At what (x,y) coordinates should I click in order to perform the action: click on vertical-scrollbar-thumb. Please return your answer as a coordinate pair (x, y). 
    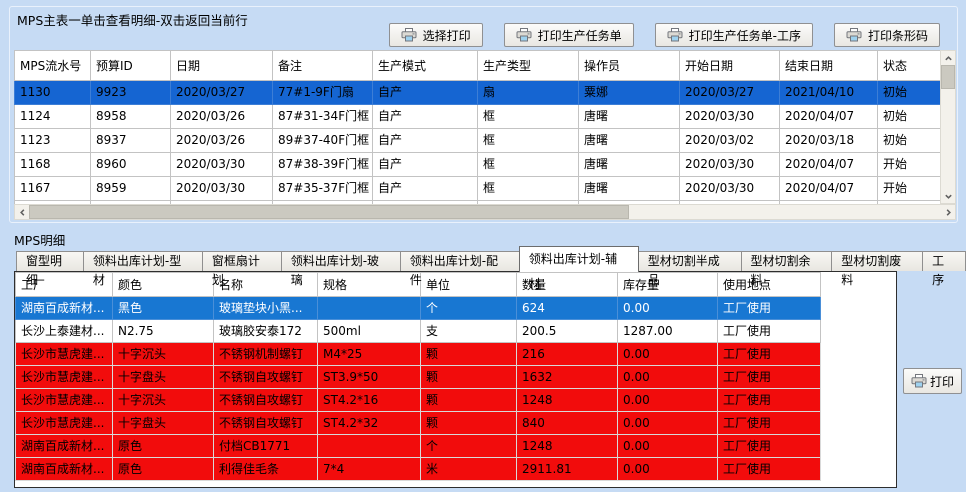
    Looking at the image, I should click on (948, 77).